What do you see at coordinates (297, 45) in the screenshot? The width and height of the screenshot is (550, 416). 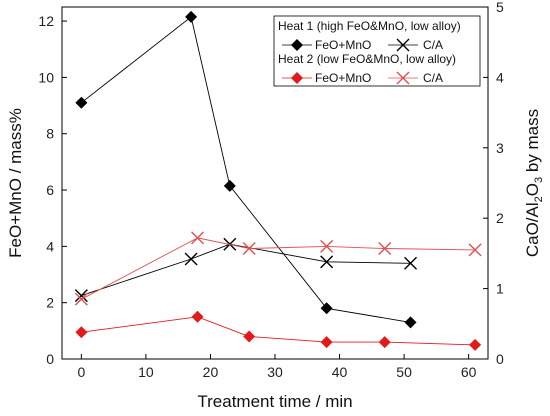 I see `legend-heat1-feo-marker` at bounding box center [297, 45].